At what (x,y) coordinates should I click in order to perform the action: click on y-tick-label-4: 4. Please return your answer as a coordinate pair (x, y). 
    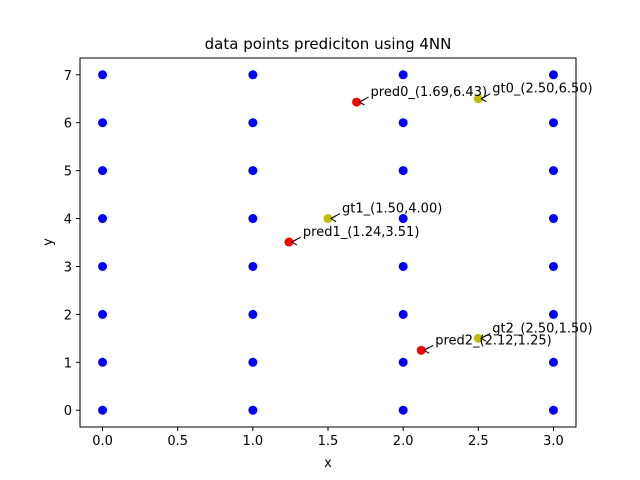
    Looking at the image, I should click on (68, 220).